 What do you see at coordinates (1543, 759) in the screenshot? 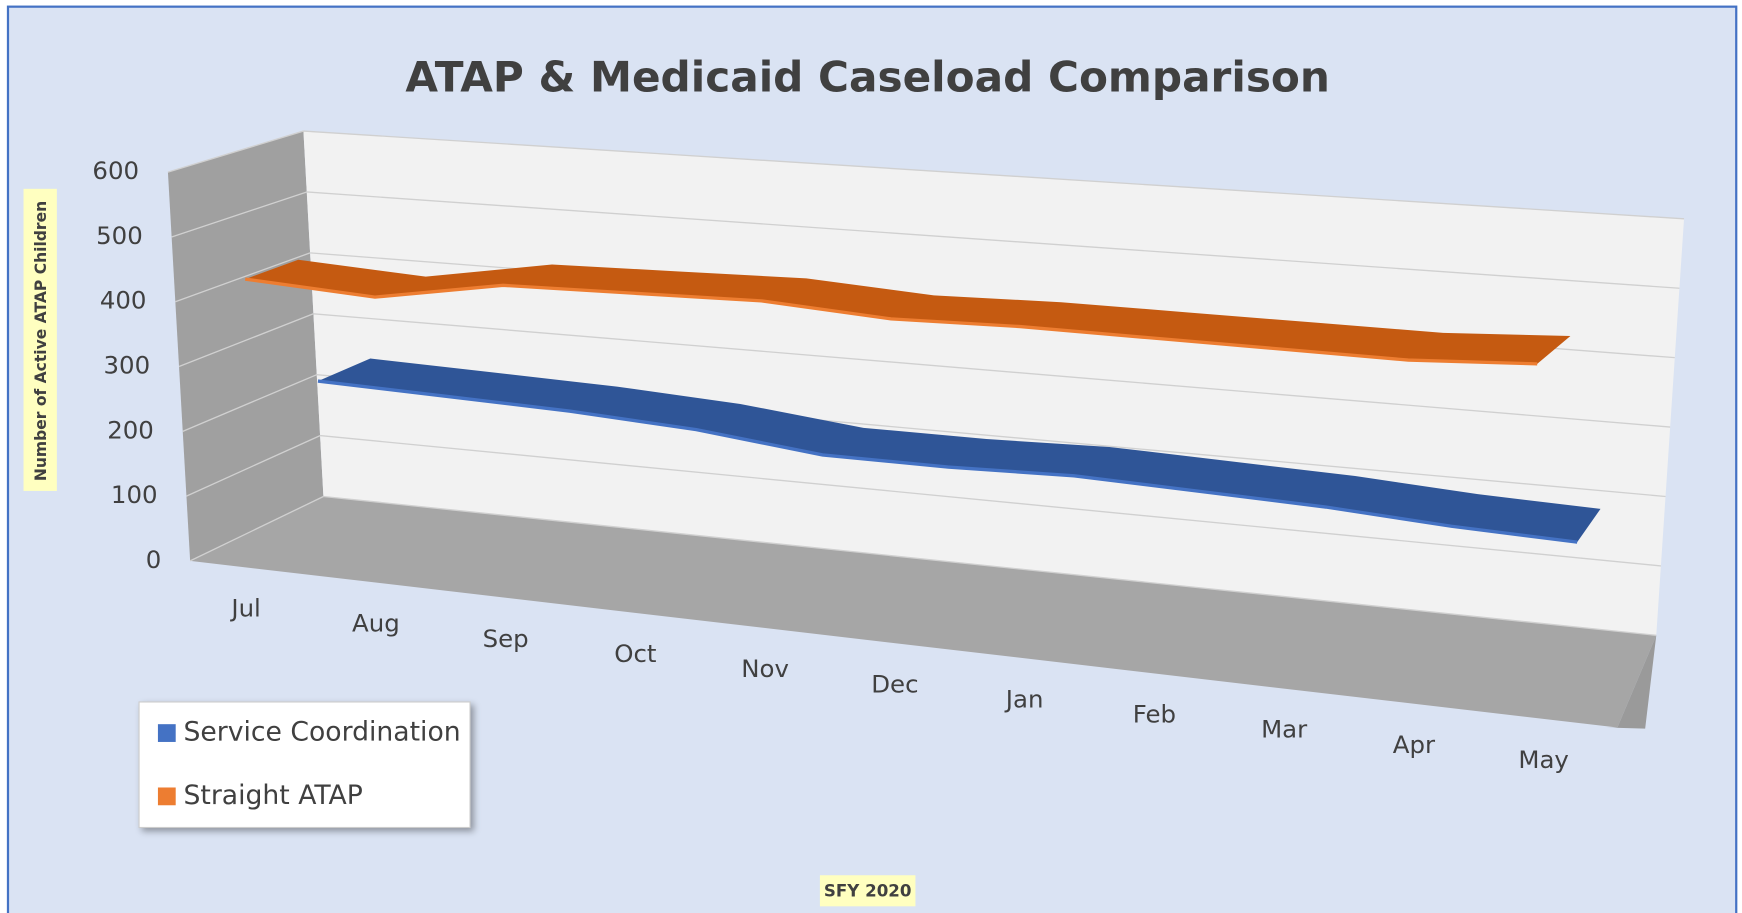
I see `x-tick-label: May` at bounding box center [1543, 759].